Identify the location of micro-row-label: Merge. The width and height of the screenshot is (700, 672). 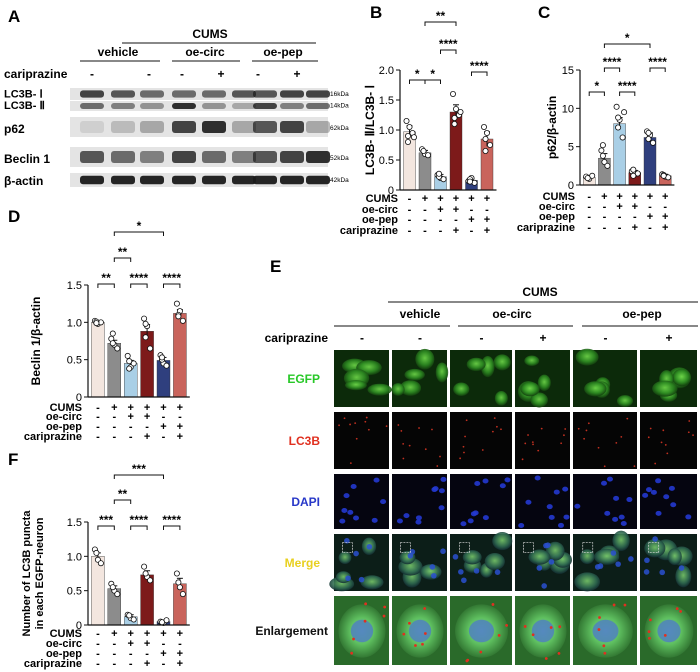
(303, 563).